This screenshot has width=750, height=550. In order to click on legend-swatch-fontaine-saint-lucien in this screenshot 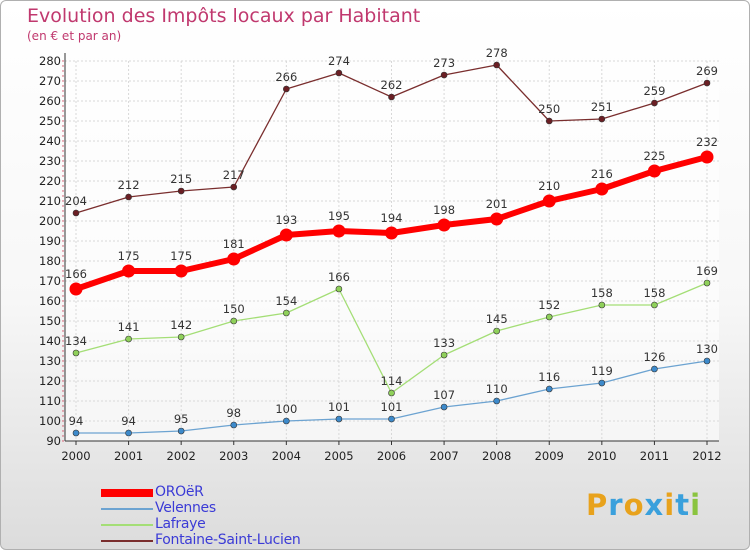, I will do `click(127, 541)`.